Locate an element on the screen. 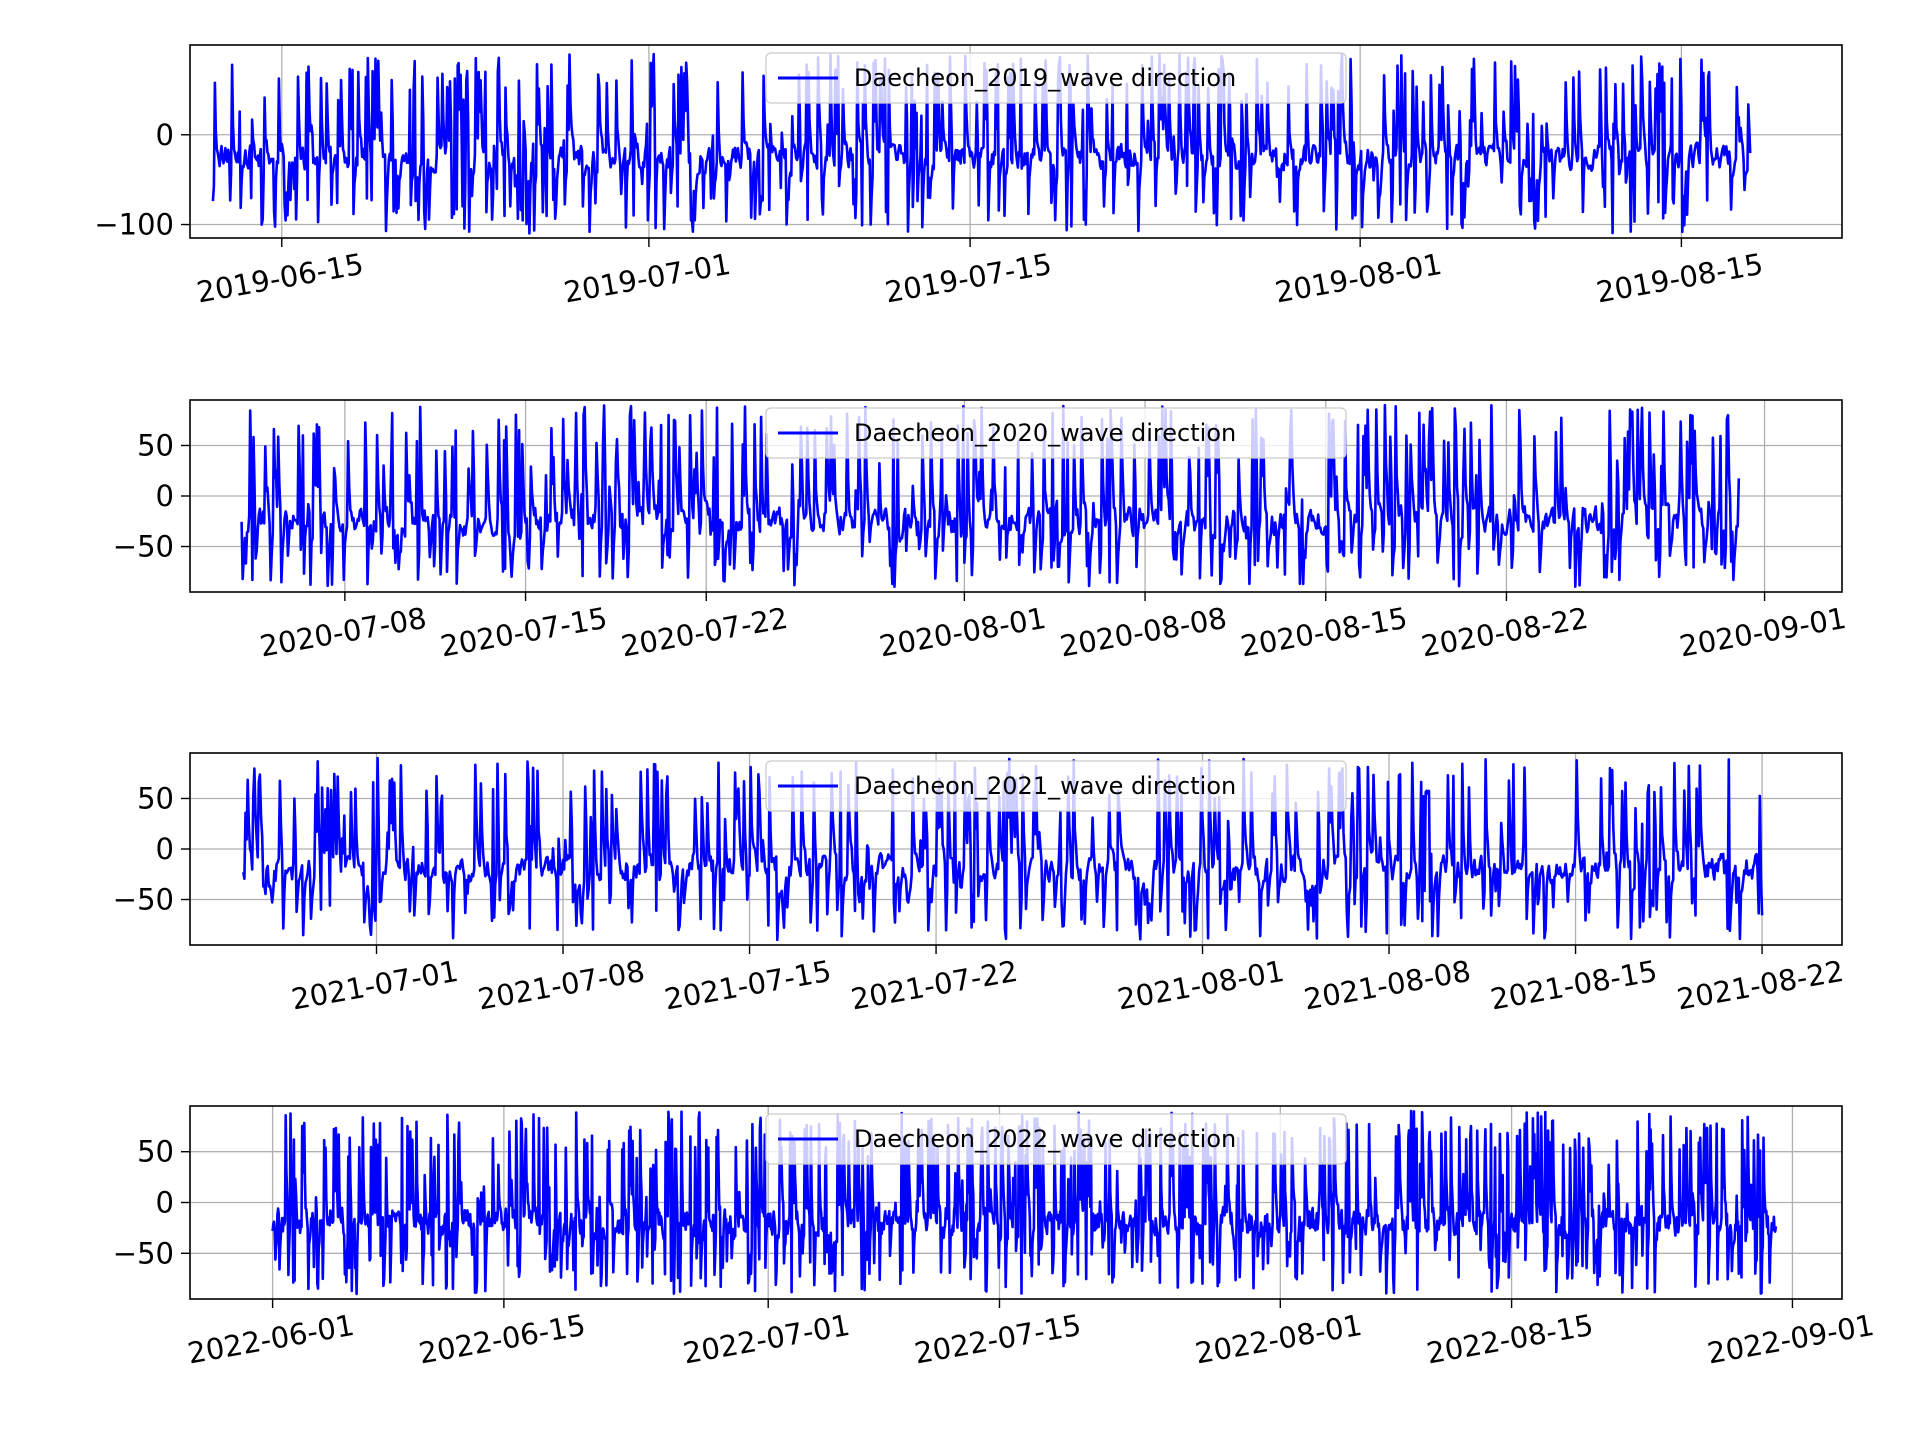  legend: Daecheon_2019_wave direction is located at coordinates (1056, 78).